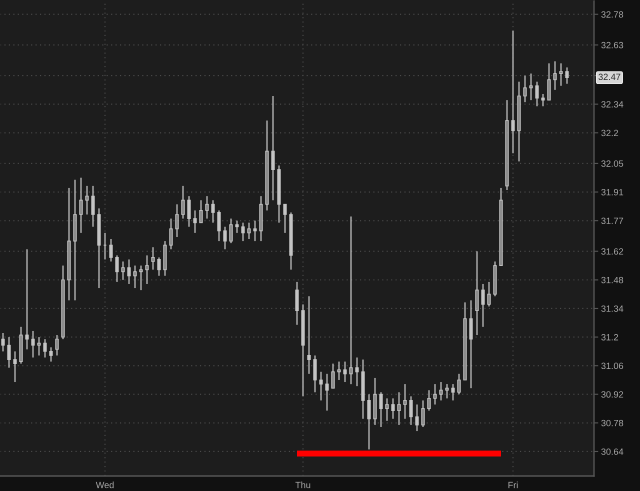  What do you see at coordinates (612, 423) in the screenshot?
I see `y-tick-label: 30.78` at bounding box center [612, 423].